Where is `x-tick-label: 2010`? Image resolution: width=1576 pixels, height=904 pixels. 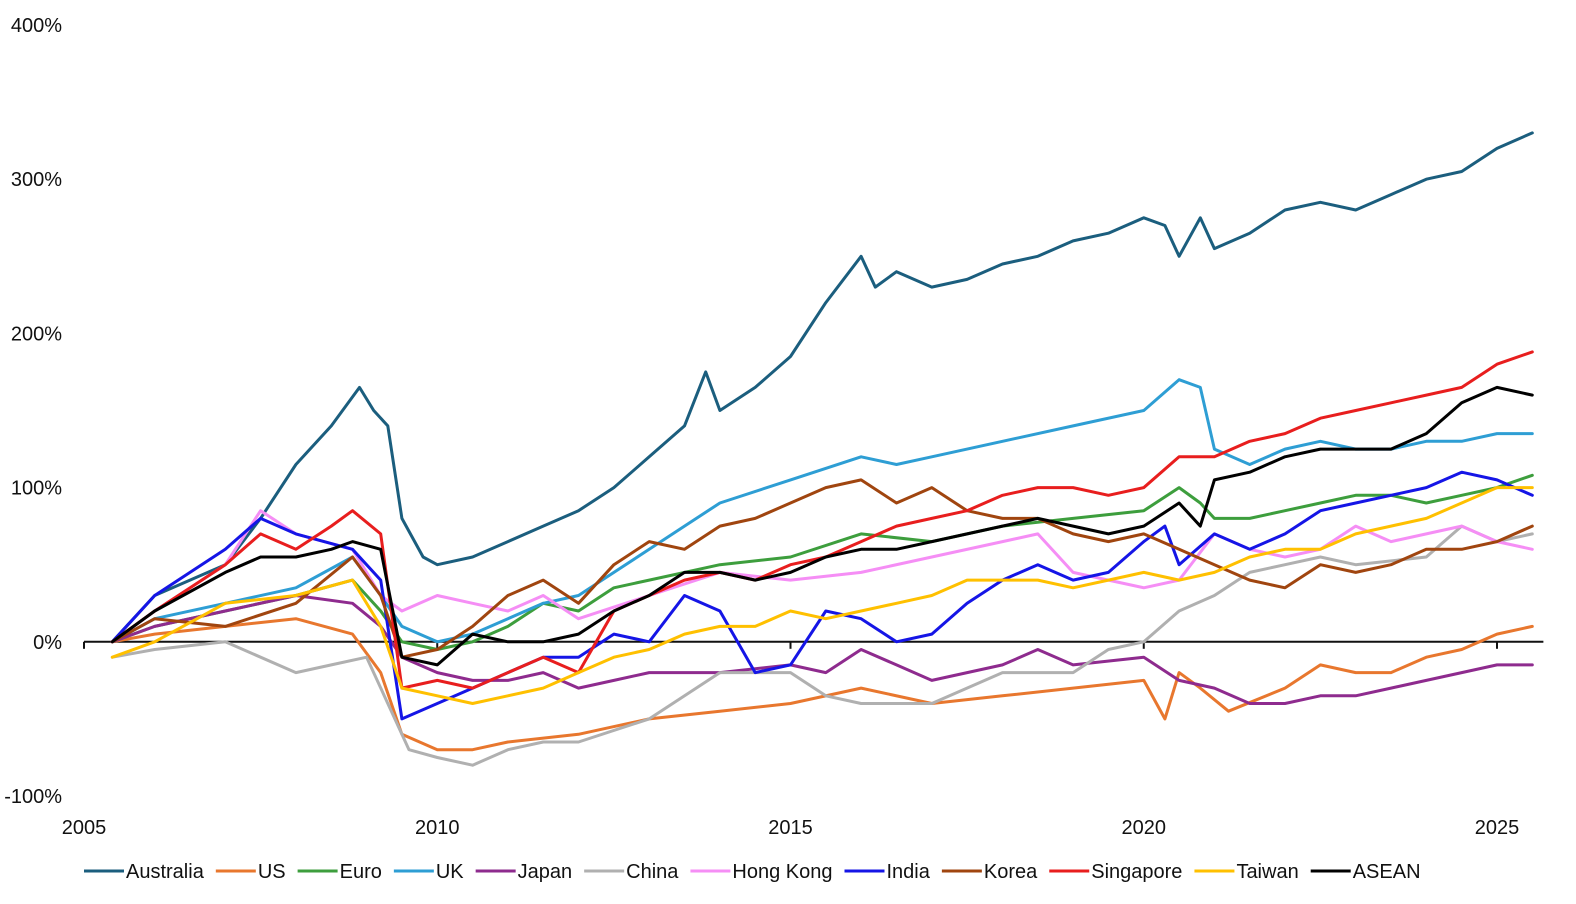
x-tick-label: 2010 is located at coordinates (437, 828).